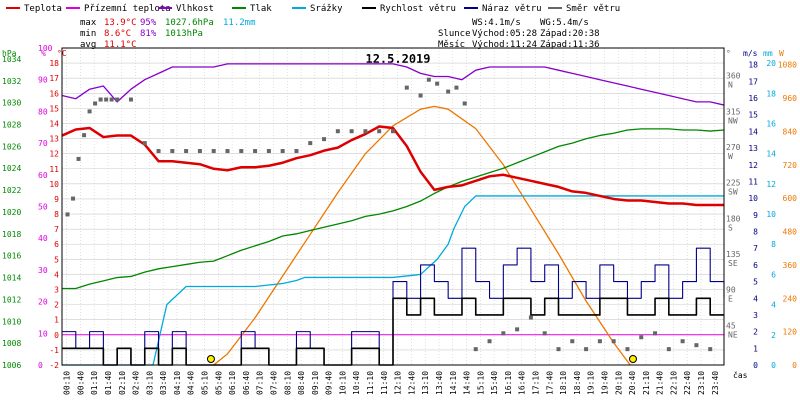  I want to click on tick-label-pct: 70, so click(43, 143).